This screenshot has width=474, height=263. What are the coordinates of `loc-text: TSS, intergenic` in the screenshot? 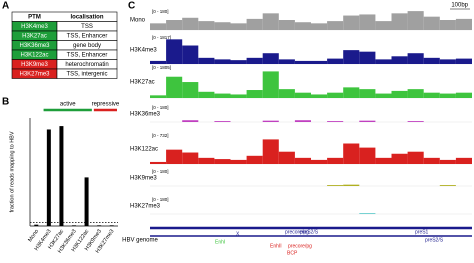 It's located at (86, 74).